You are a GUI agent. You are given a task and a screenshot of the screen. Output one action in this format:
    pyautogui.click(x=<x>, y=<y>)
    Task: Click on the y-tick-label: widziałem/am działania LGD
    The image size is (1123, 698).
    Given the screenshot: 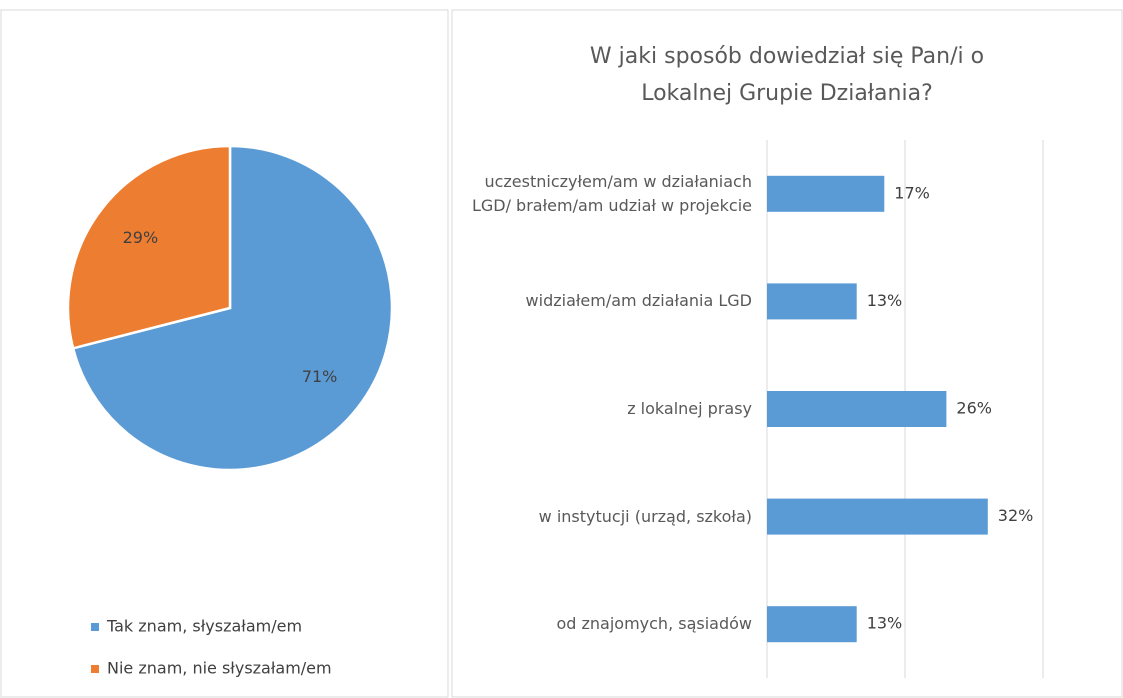 What is the action you would take?
    pyautogui.click(x=638, y=301)
    